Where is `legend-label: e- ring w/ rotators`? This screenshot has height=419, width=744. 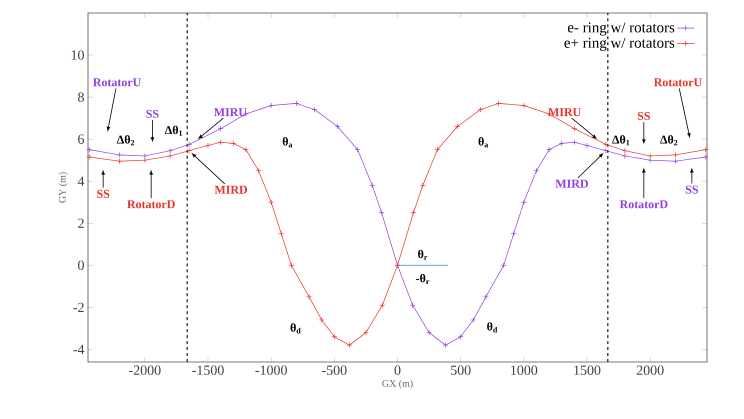 legend-label: e- ring w/ rotators is located at coordinates (621, 29).